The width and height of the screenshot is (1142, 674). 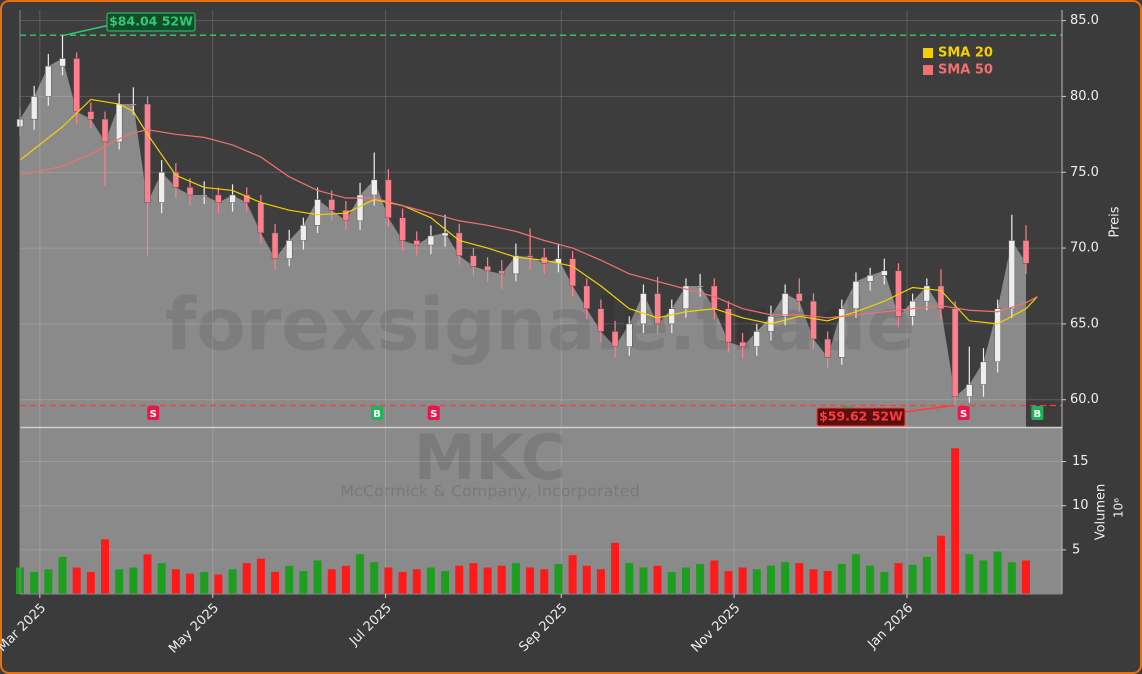 What do you see at coordinates (1084, 323) in the screenshot?
I see `y-tick-label: 65.0` at bounding box center [1084, 323].